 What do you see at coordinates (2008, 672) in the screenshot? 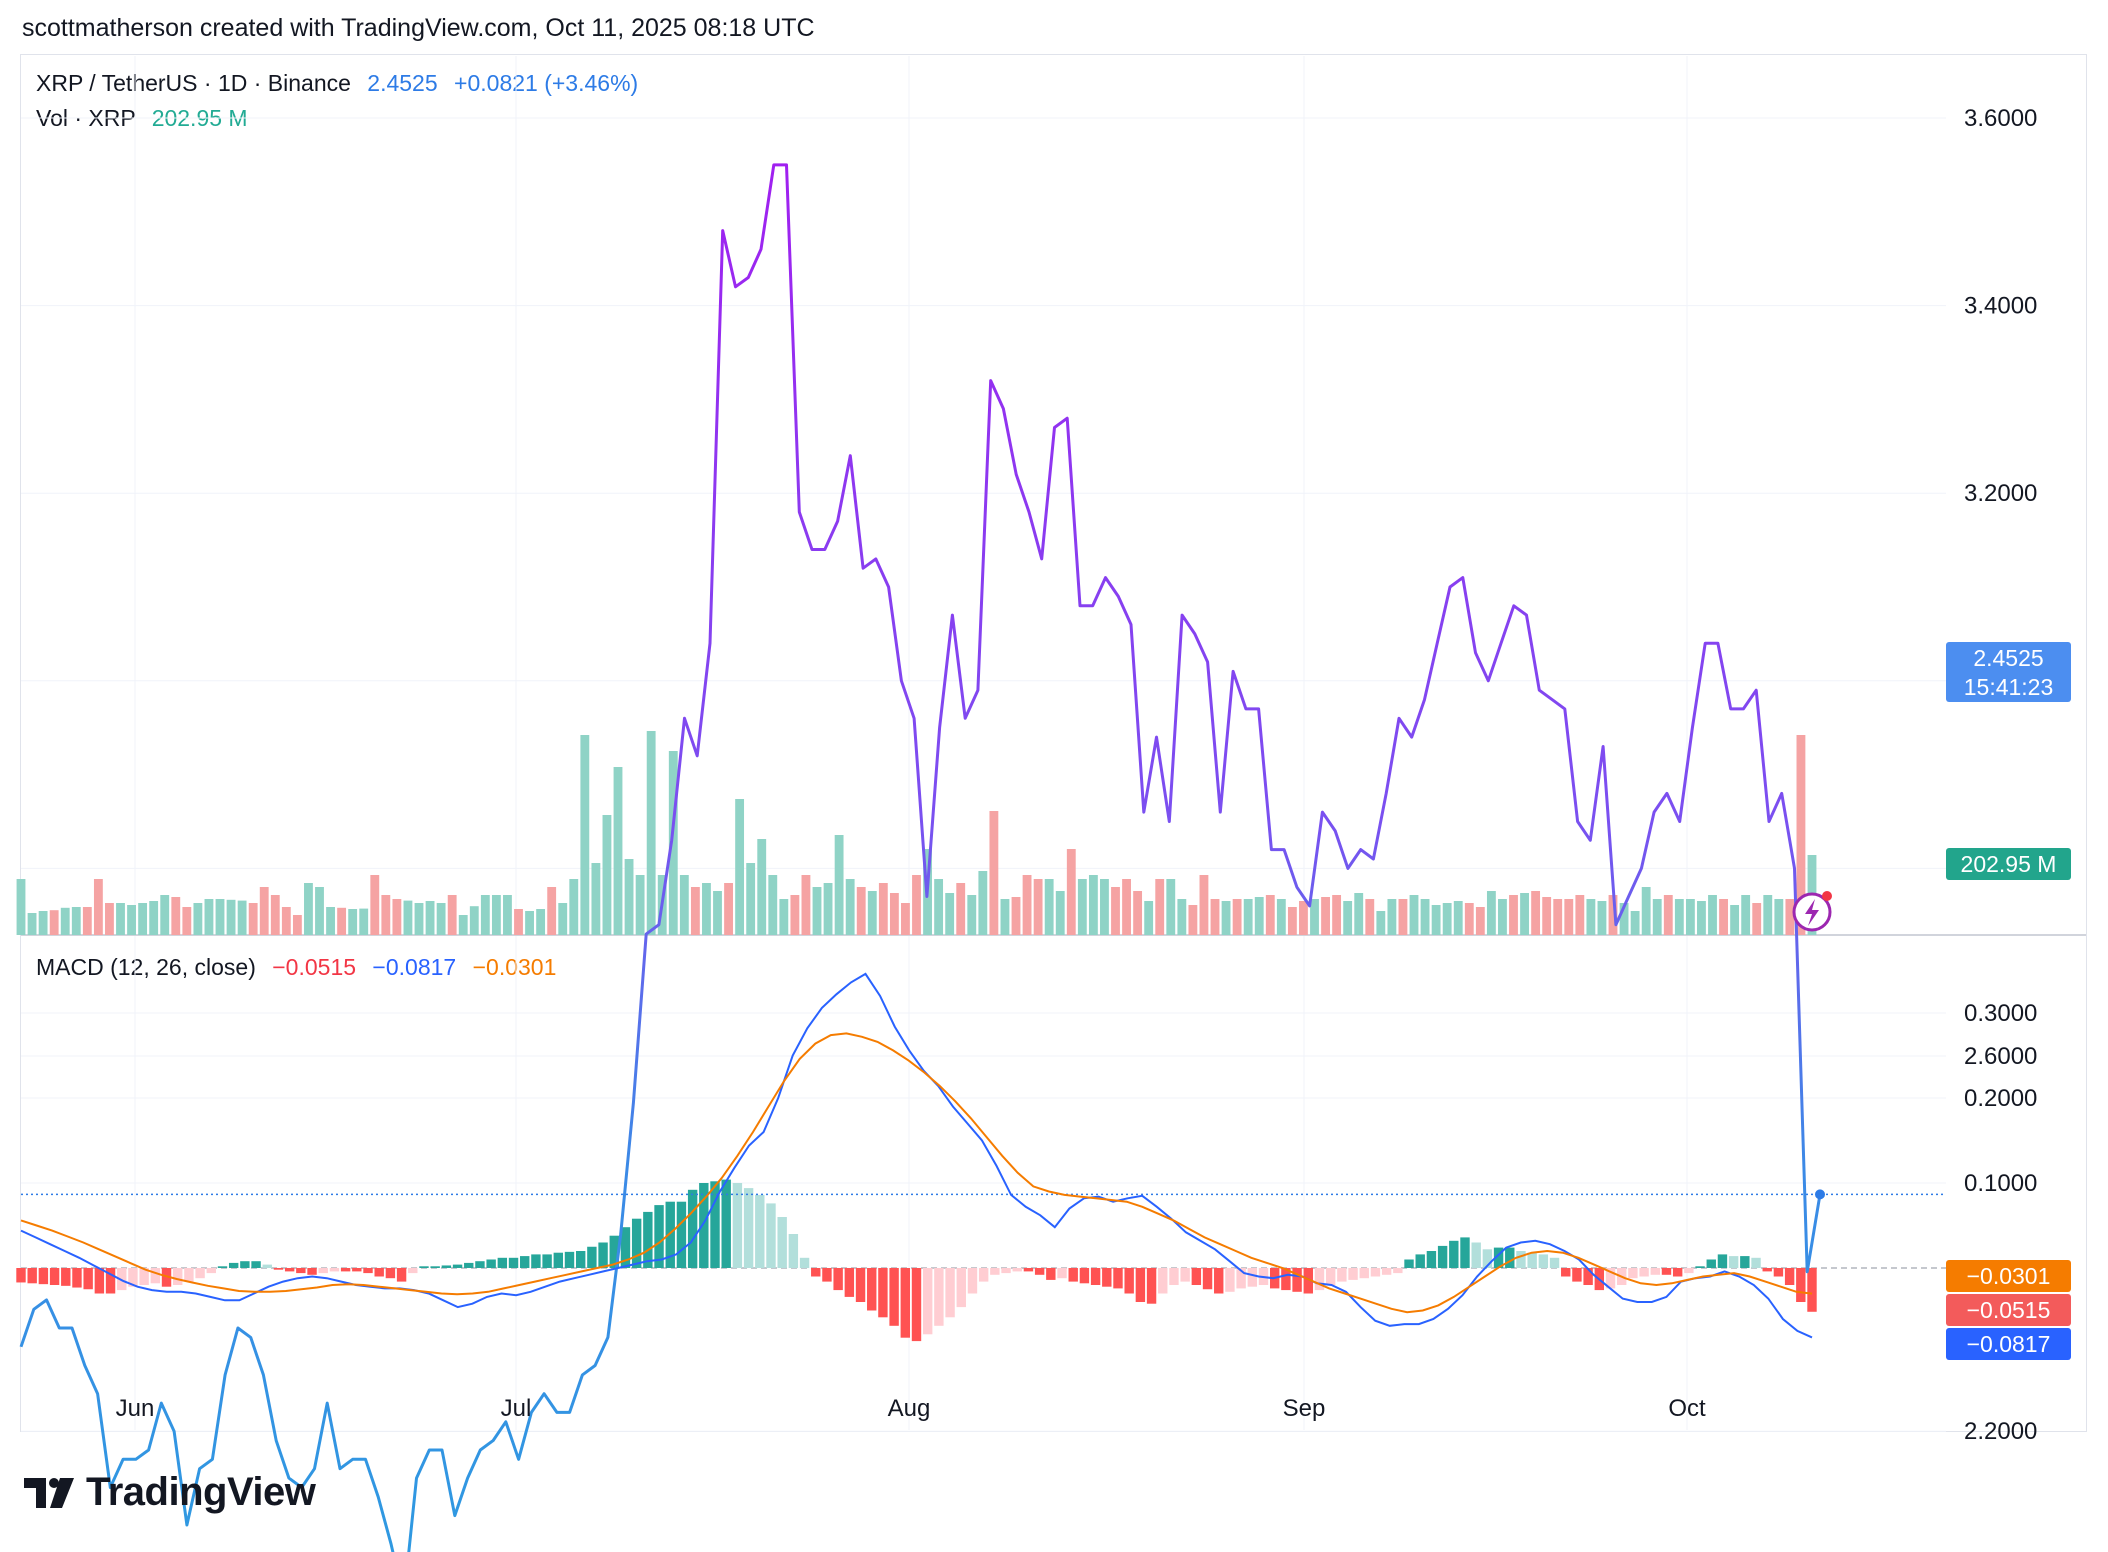
I see `last-price-tag: 2.4525 15:41:23` at bounding box center [2008, 672].